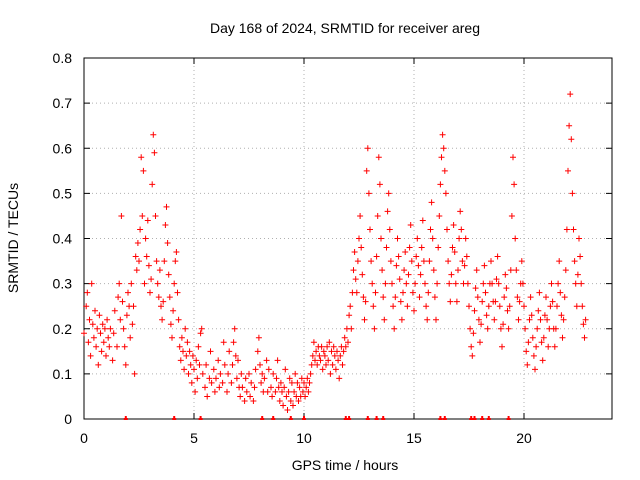  What do you see at coordinates (63, 148) in the screenshot?
I see `y-tick-label: 0.6` at bounding box center [63, 148].